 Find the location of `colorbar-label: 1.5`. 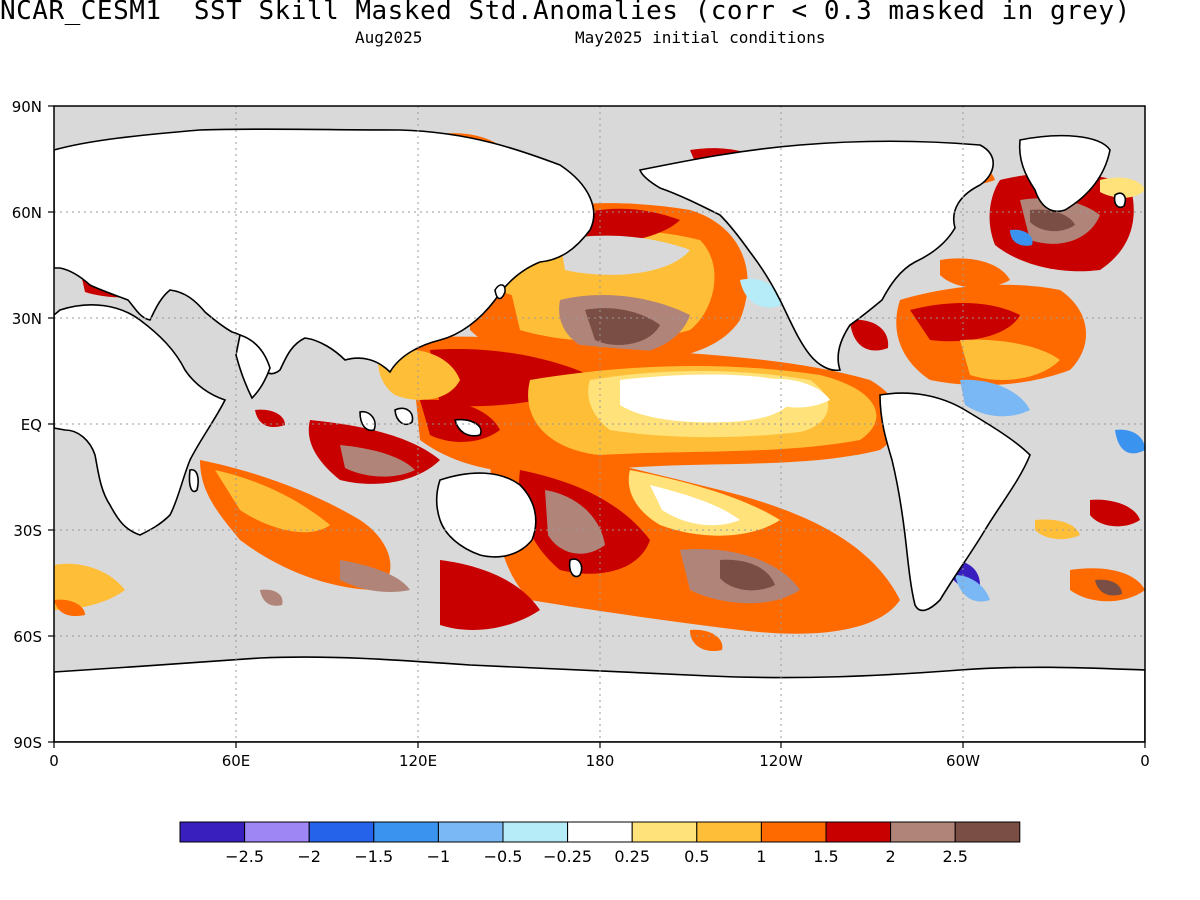

colorbar-label: 1.5 is located at coordinates (825, 856).